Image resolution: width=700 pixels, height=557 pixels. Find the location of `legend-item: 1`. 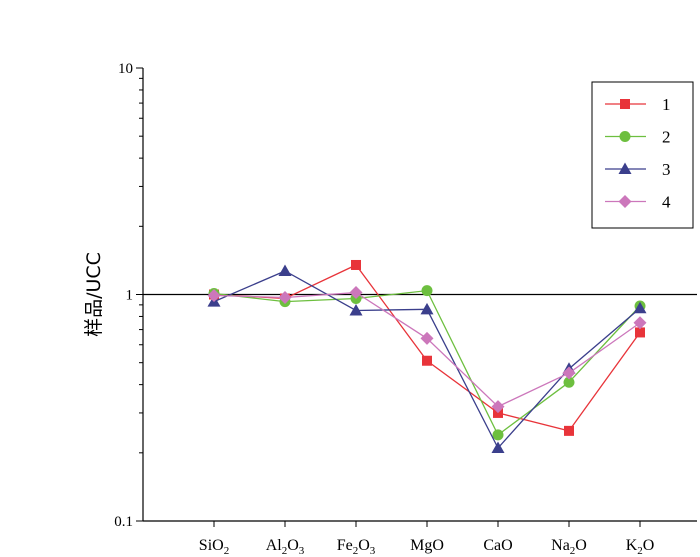

legend-item: 1 is located at coordinates (638, 104).